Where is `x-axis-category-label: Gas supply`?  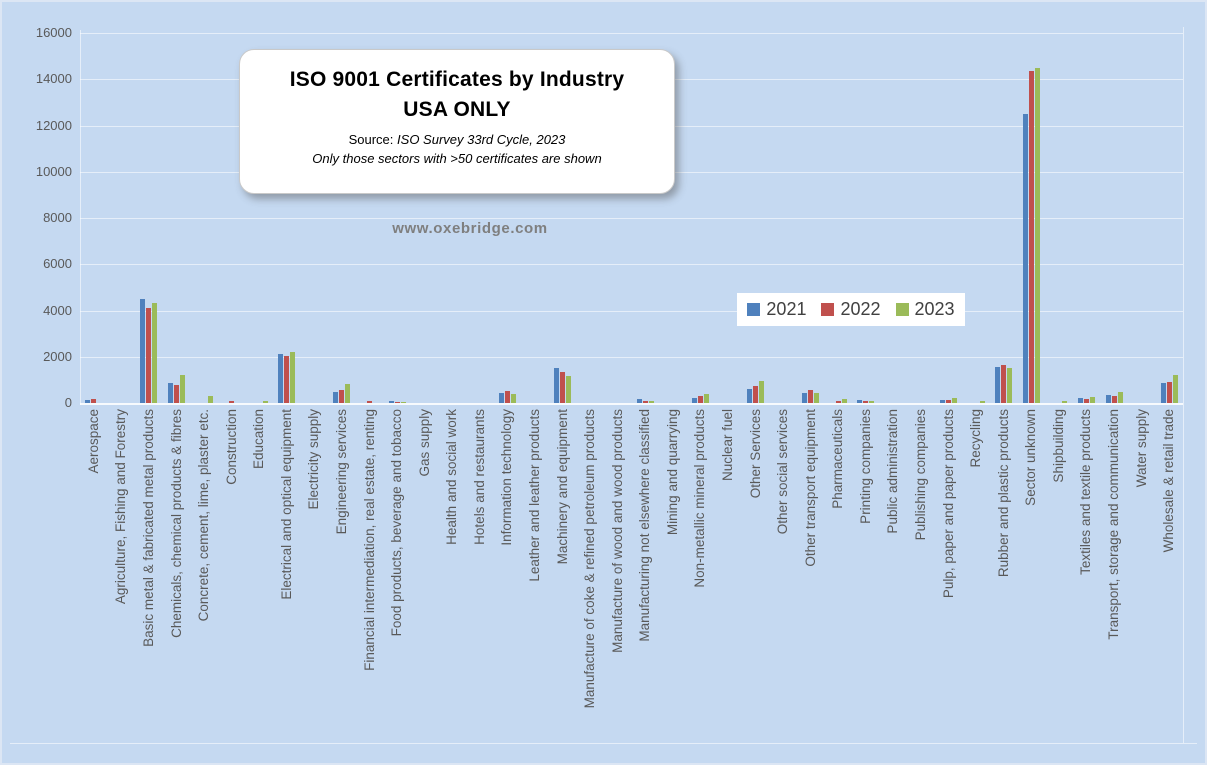 x-axis-category-label: Gas supply is located at coordinates (424, 443).